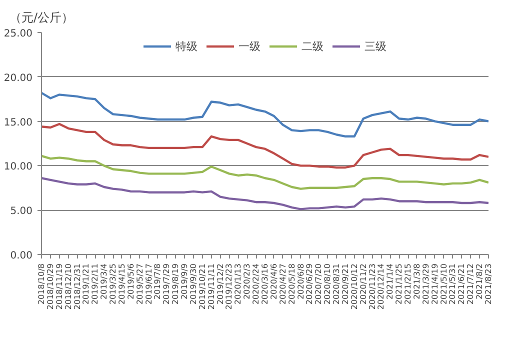  What do you see at coordinates (363, 284) in the screenshot?
I see `x-tick-label: 2020/11/2` at bounding box center [363, 284].